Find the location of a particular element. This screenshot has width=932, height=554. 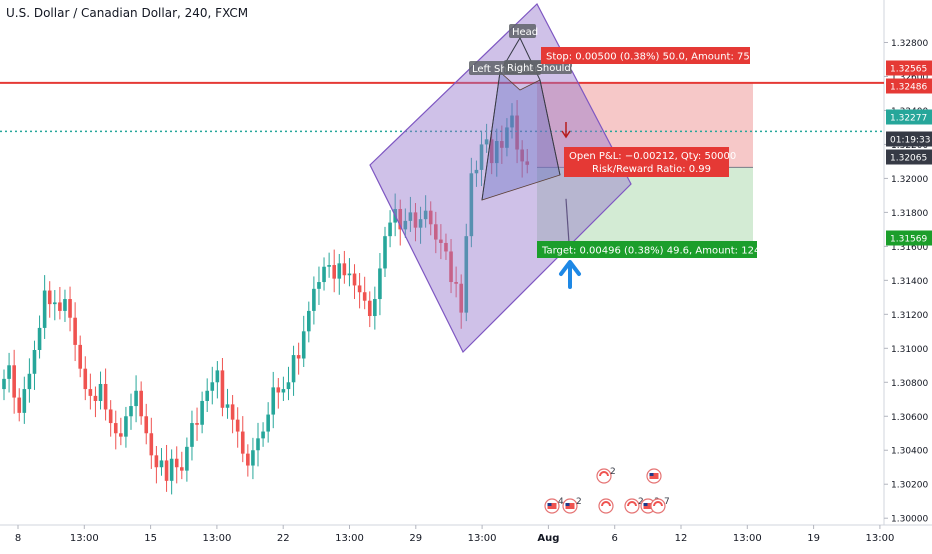

price-tick-label: 1.31000 is located at coordinates (909, 350).